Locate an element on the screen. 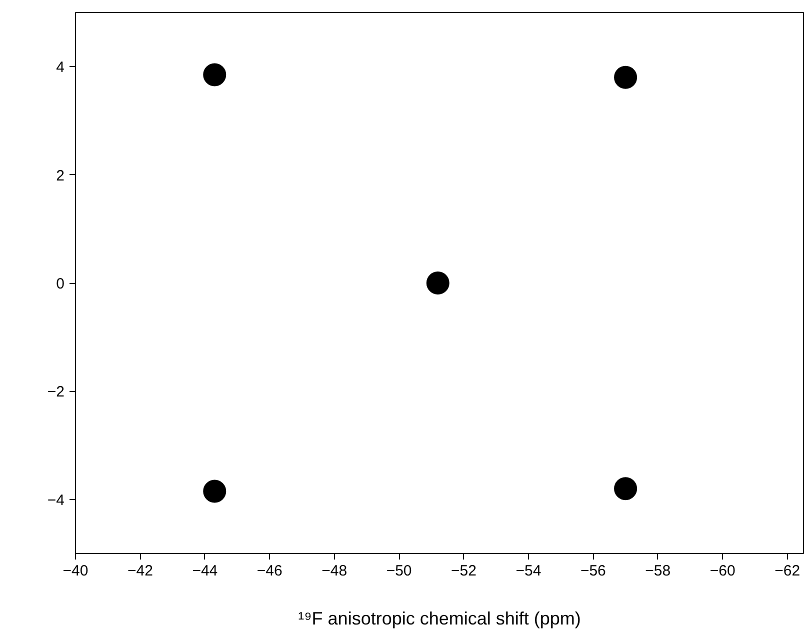 Image resolution: width=809 pixels, height=631 pixels. x-tick-label: −46 is located at coordinates (269, 571).